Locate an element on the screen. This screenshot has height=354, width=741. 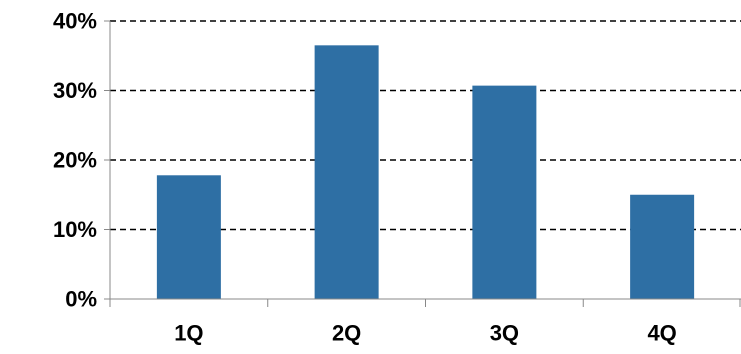
x-tick-label: 1Q is located at coordinates (188, 333).